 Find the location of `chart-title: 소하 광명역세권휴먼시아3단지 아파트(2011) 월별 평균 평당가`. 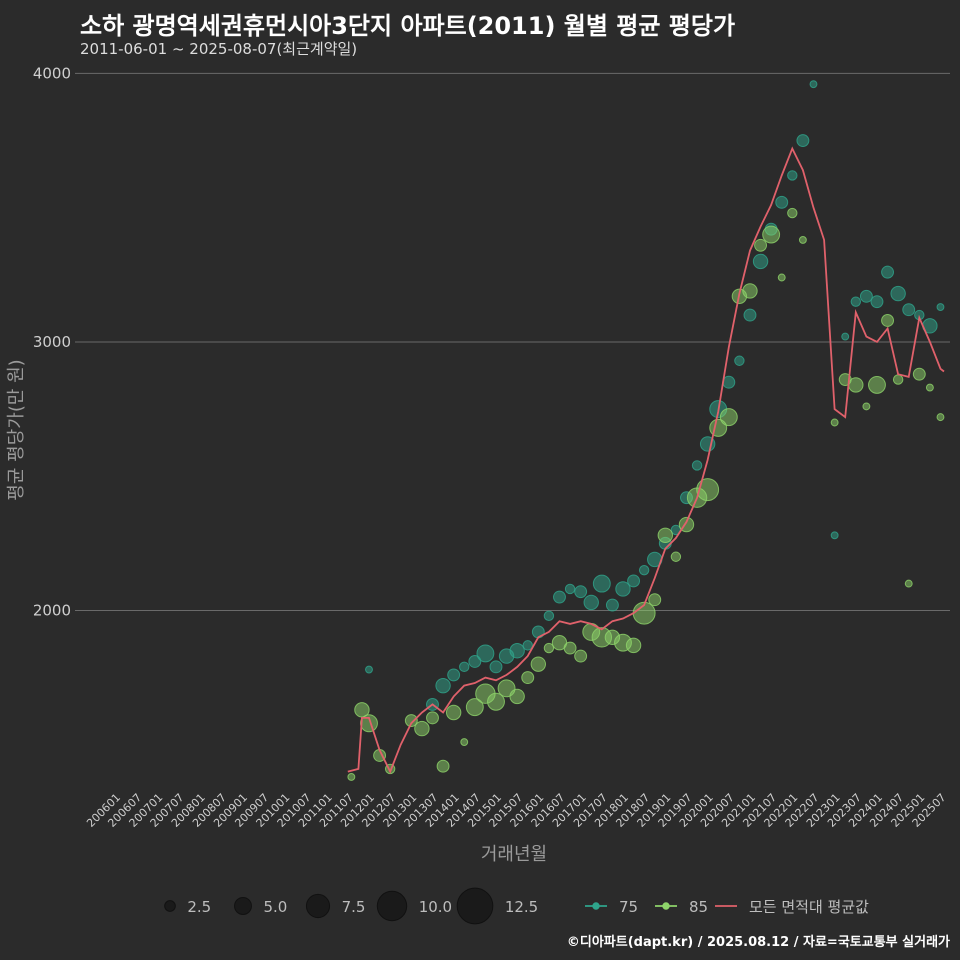

chart-title: 소하 광명역세권휴먼시아3단지 아파트(2011) 월별 평균 평당가 is located at coordinates (408, 26).